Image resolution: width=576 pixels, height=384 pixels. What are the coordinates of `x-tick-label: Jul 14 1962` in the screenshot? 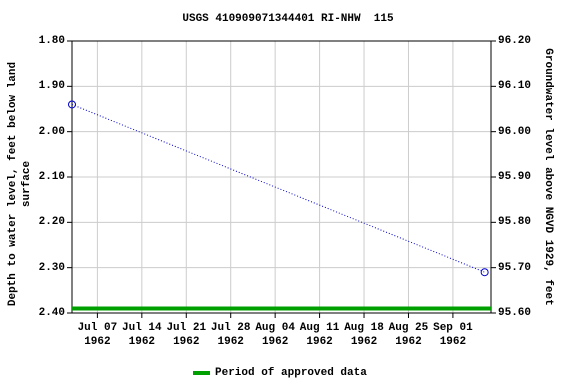 It's located at (142, 335).